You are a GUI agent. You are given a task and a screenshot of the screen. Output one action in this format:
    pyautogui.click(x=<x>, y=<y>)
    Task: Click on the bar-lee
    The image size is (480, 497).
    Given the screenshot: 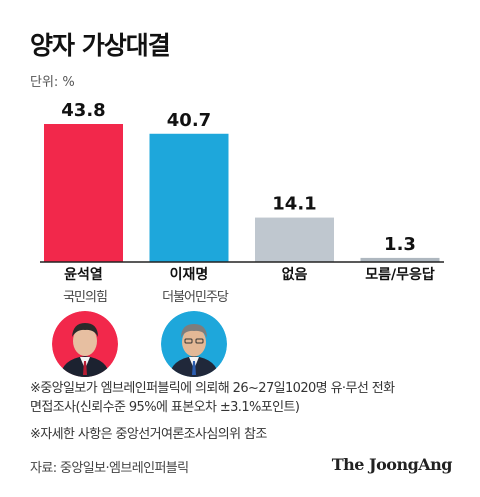 What is the action you would take?
    pyautogui.click(x=189, y=197)
    